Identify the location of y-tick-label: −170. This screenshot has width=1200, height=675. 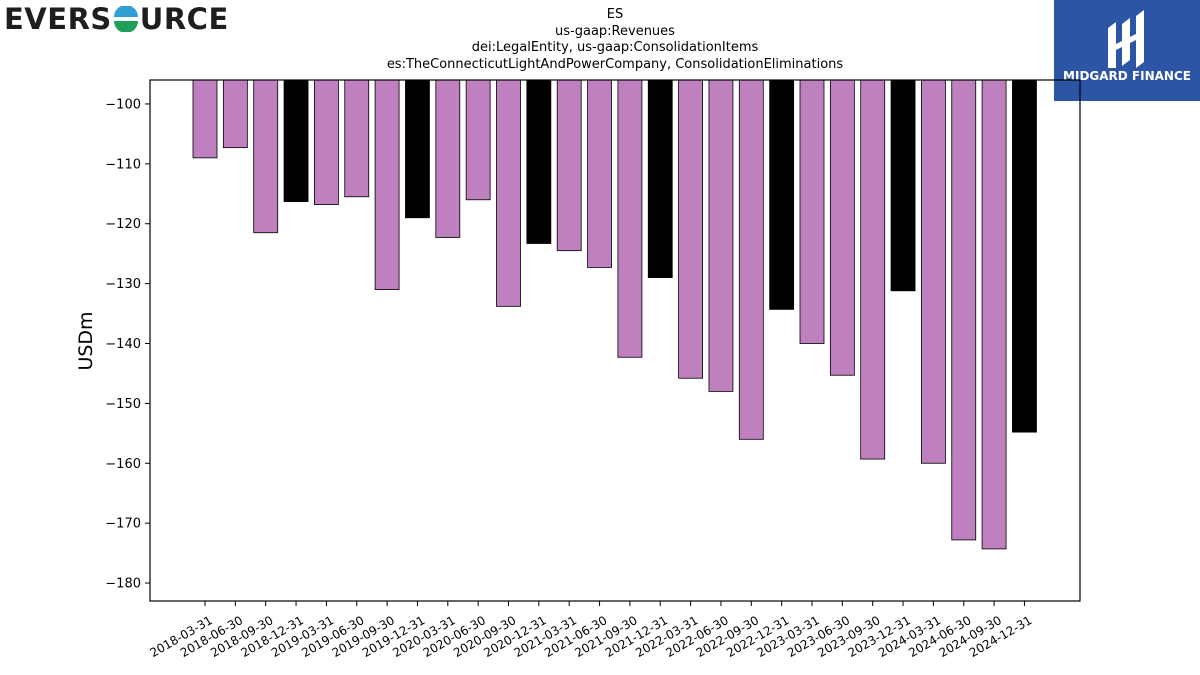
(123, 524).